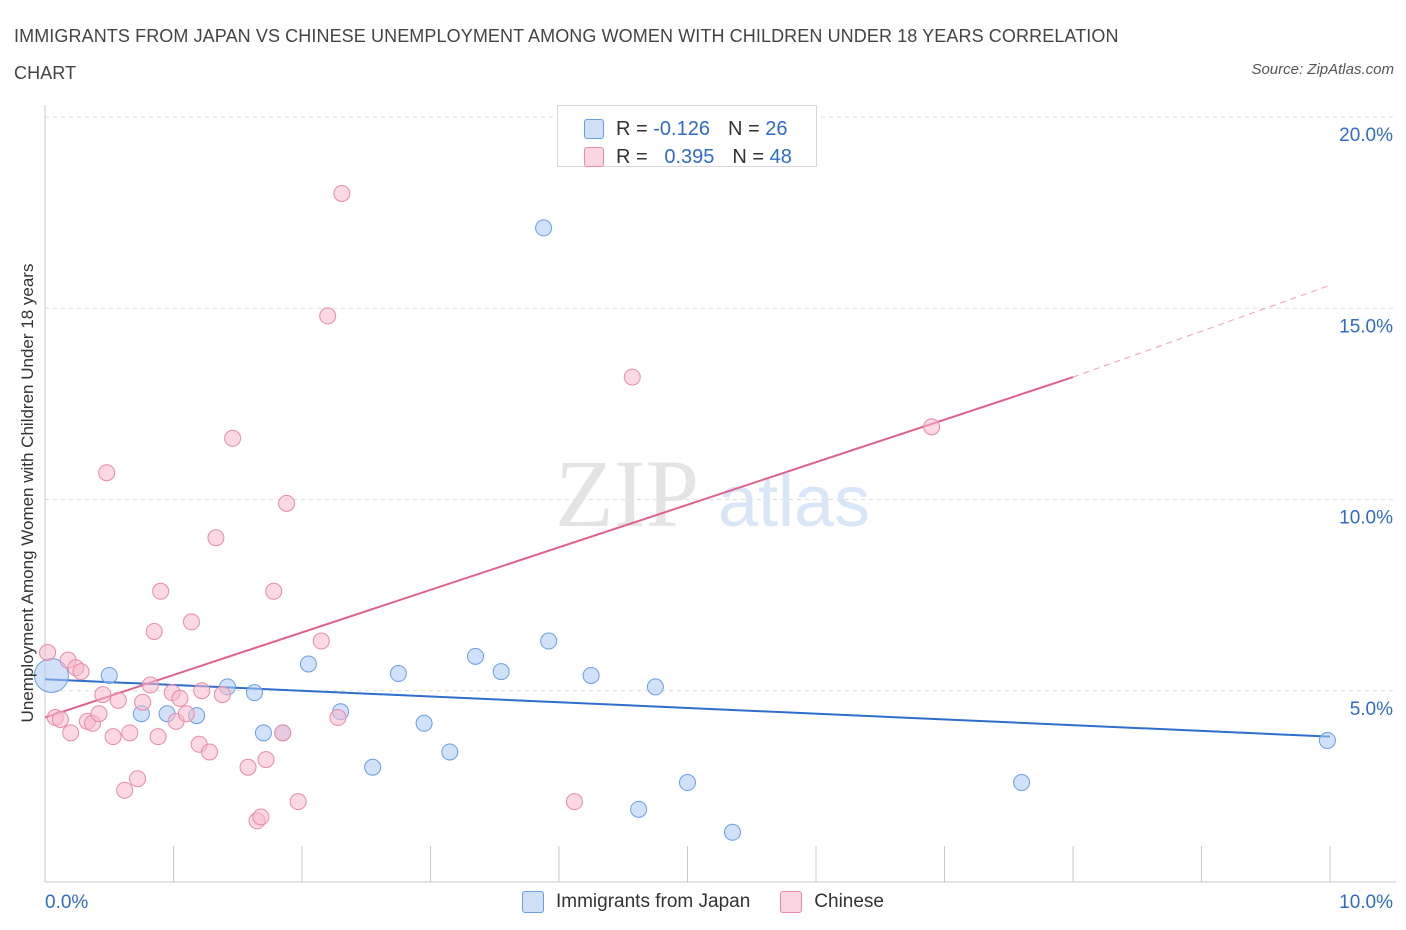 This screenshot has width=1406, height=930. I want to click on legend-label-chinese: Chinese, so click(849, 901).